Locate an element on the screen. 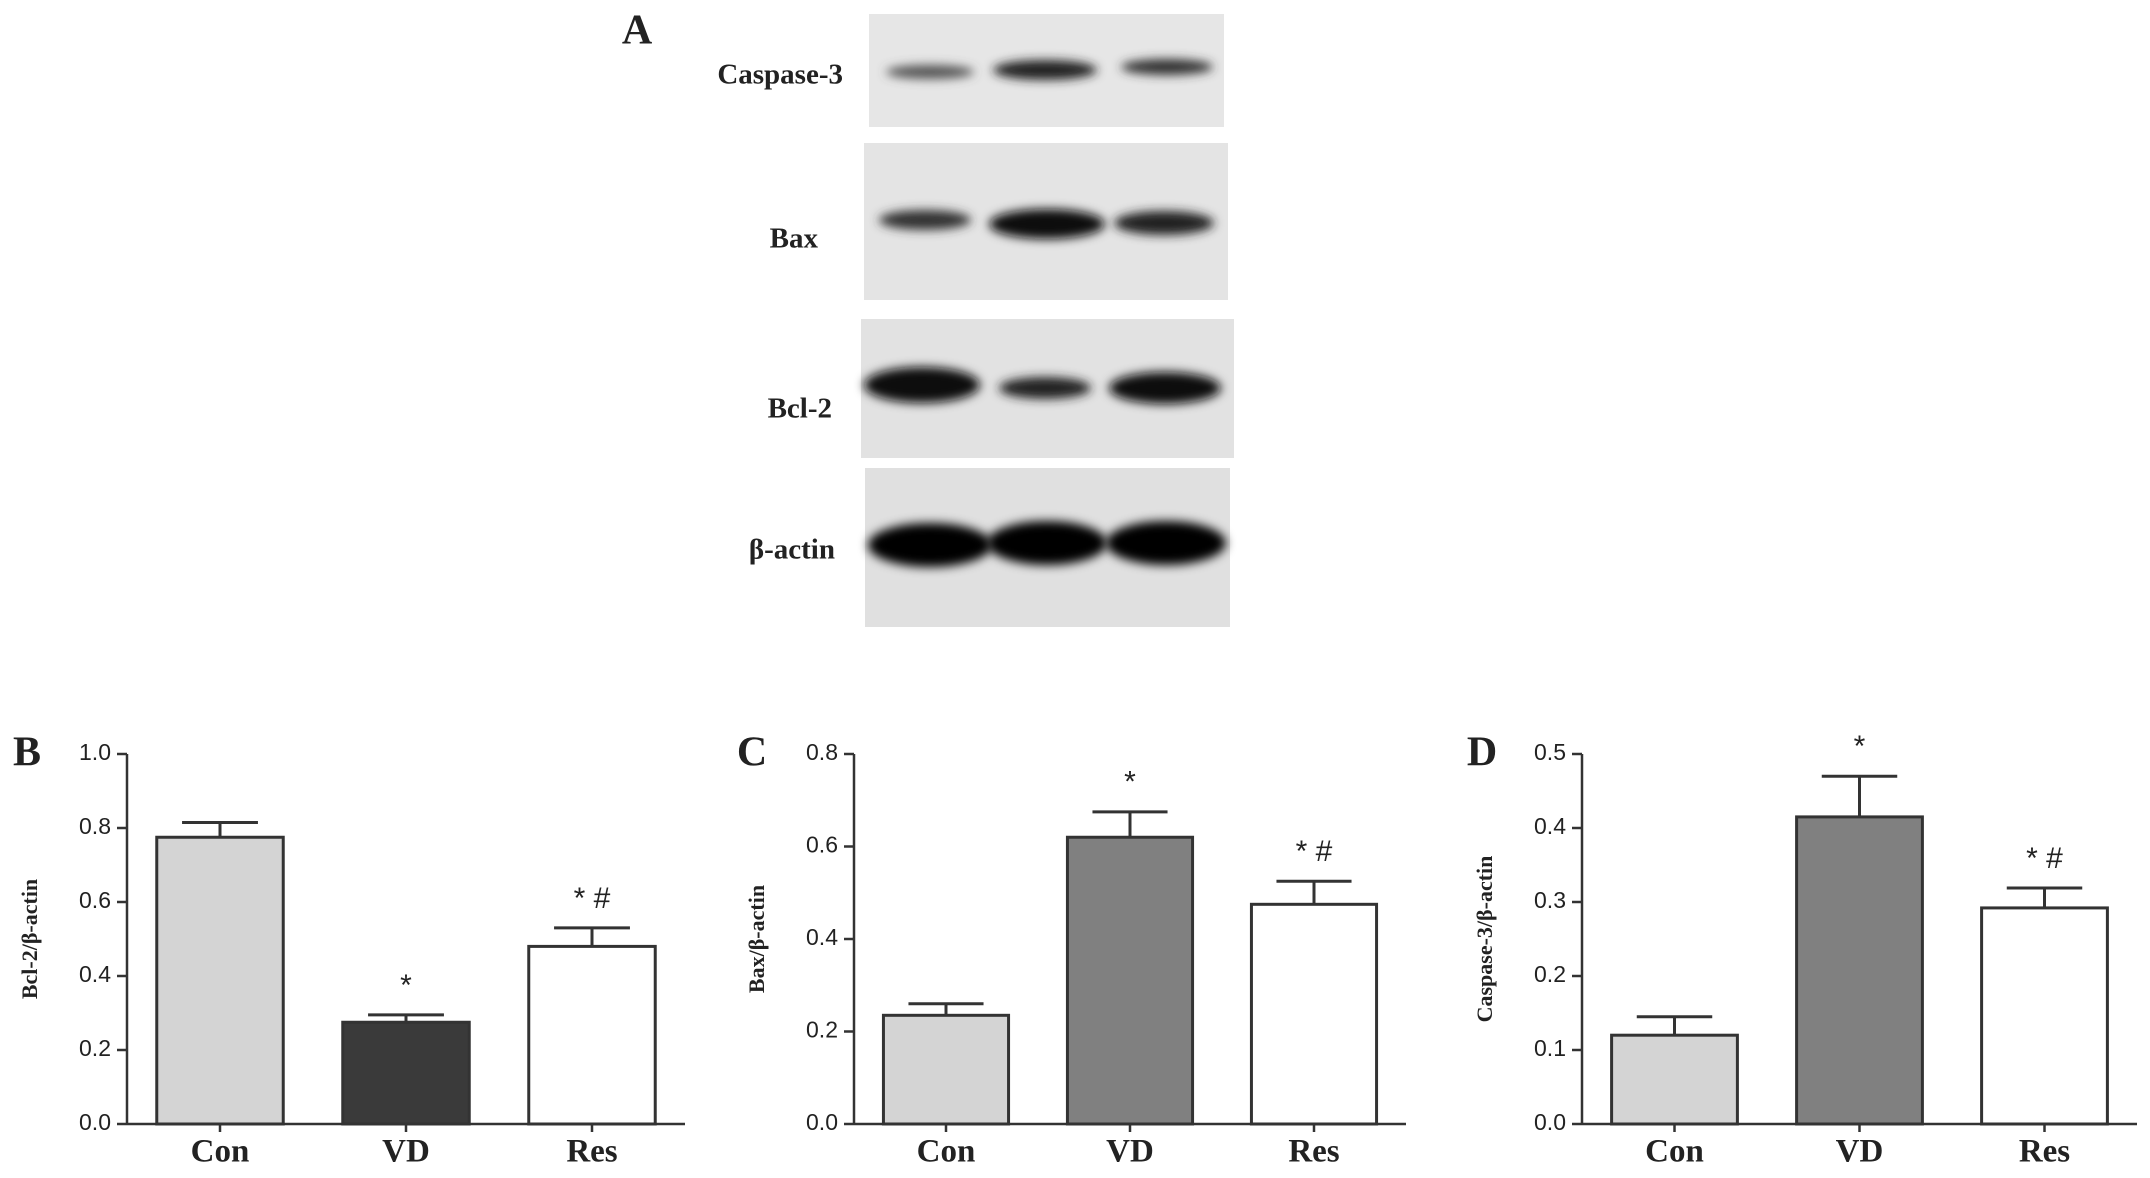  panel-label: D is located at coordinates (1482, 753).